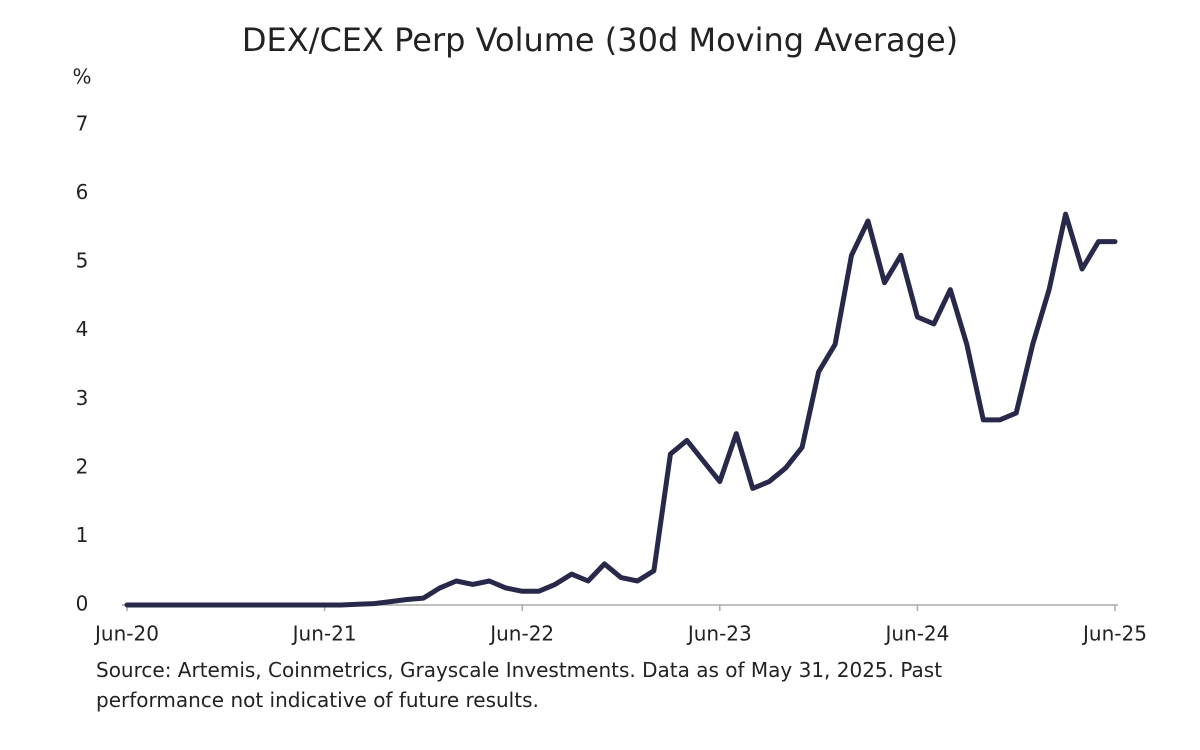  Describe the element at coordinates (82, 466) in the screenshot. I see `y-tick-label: 2` at that location.